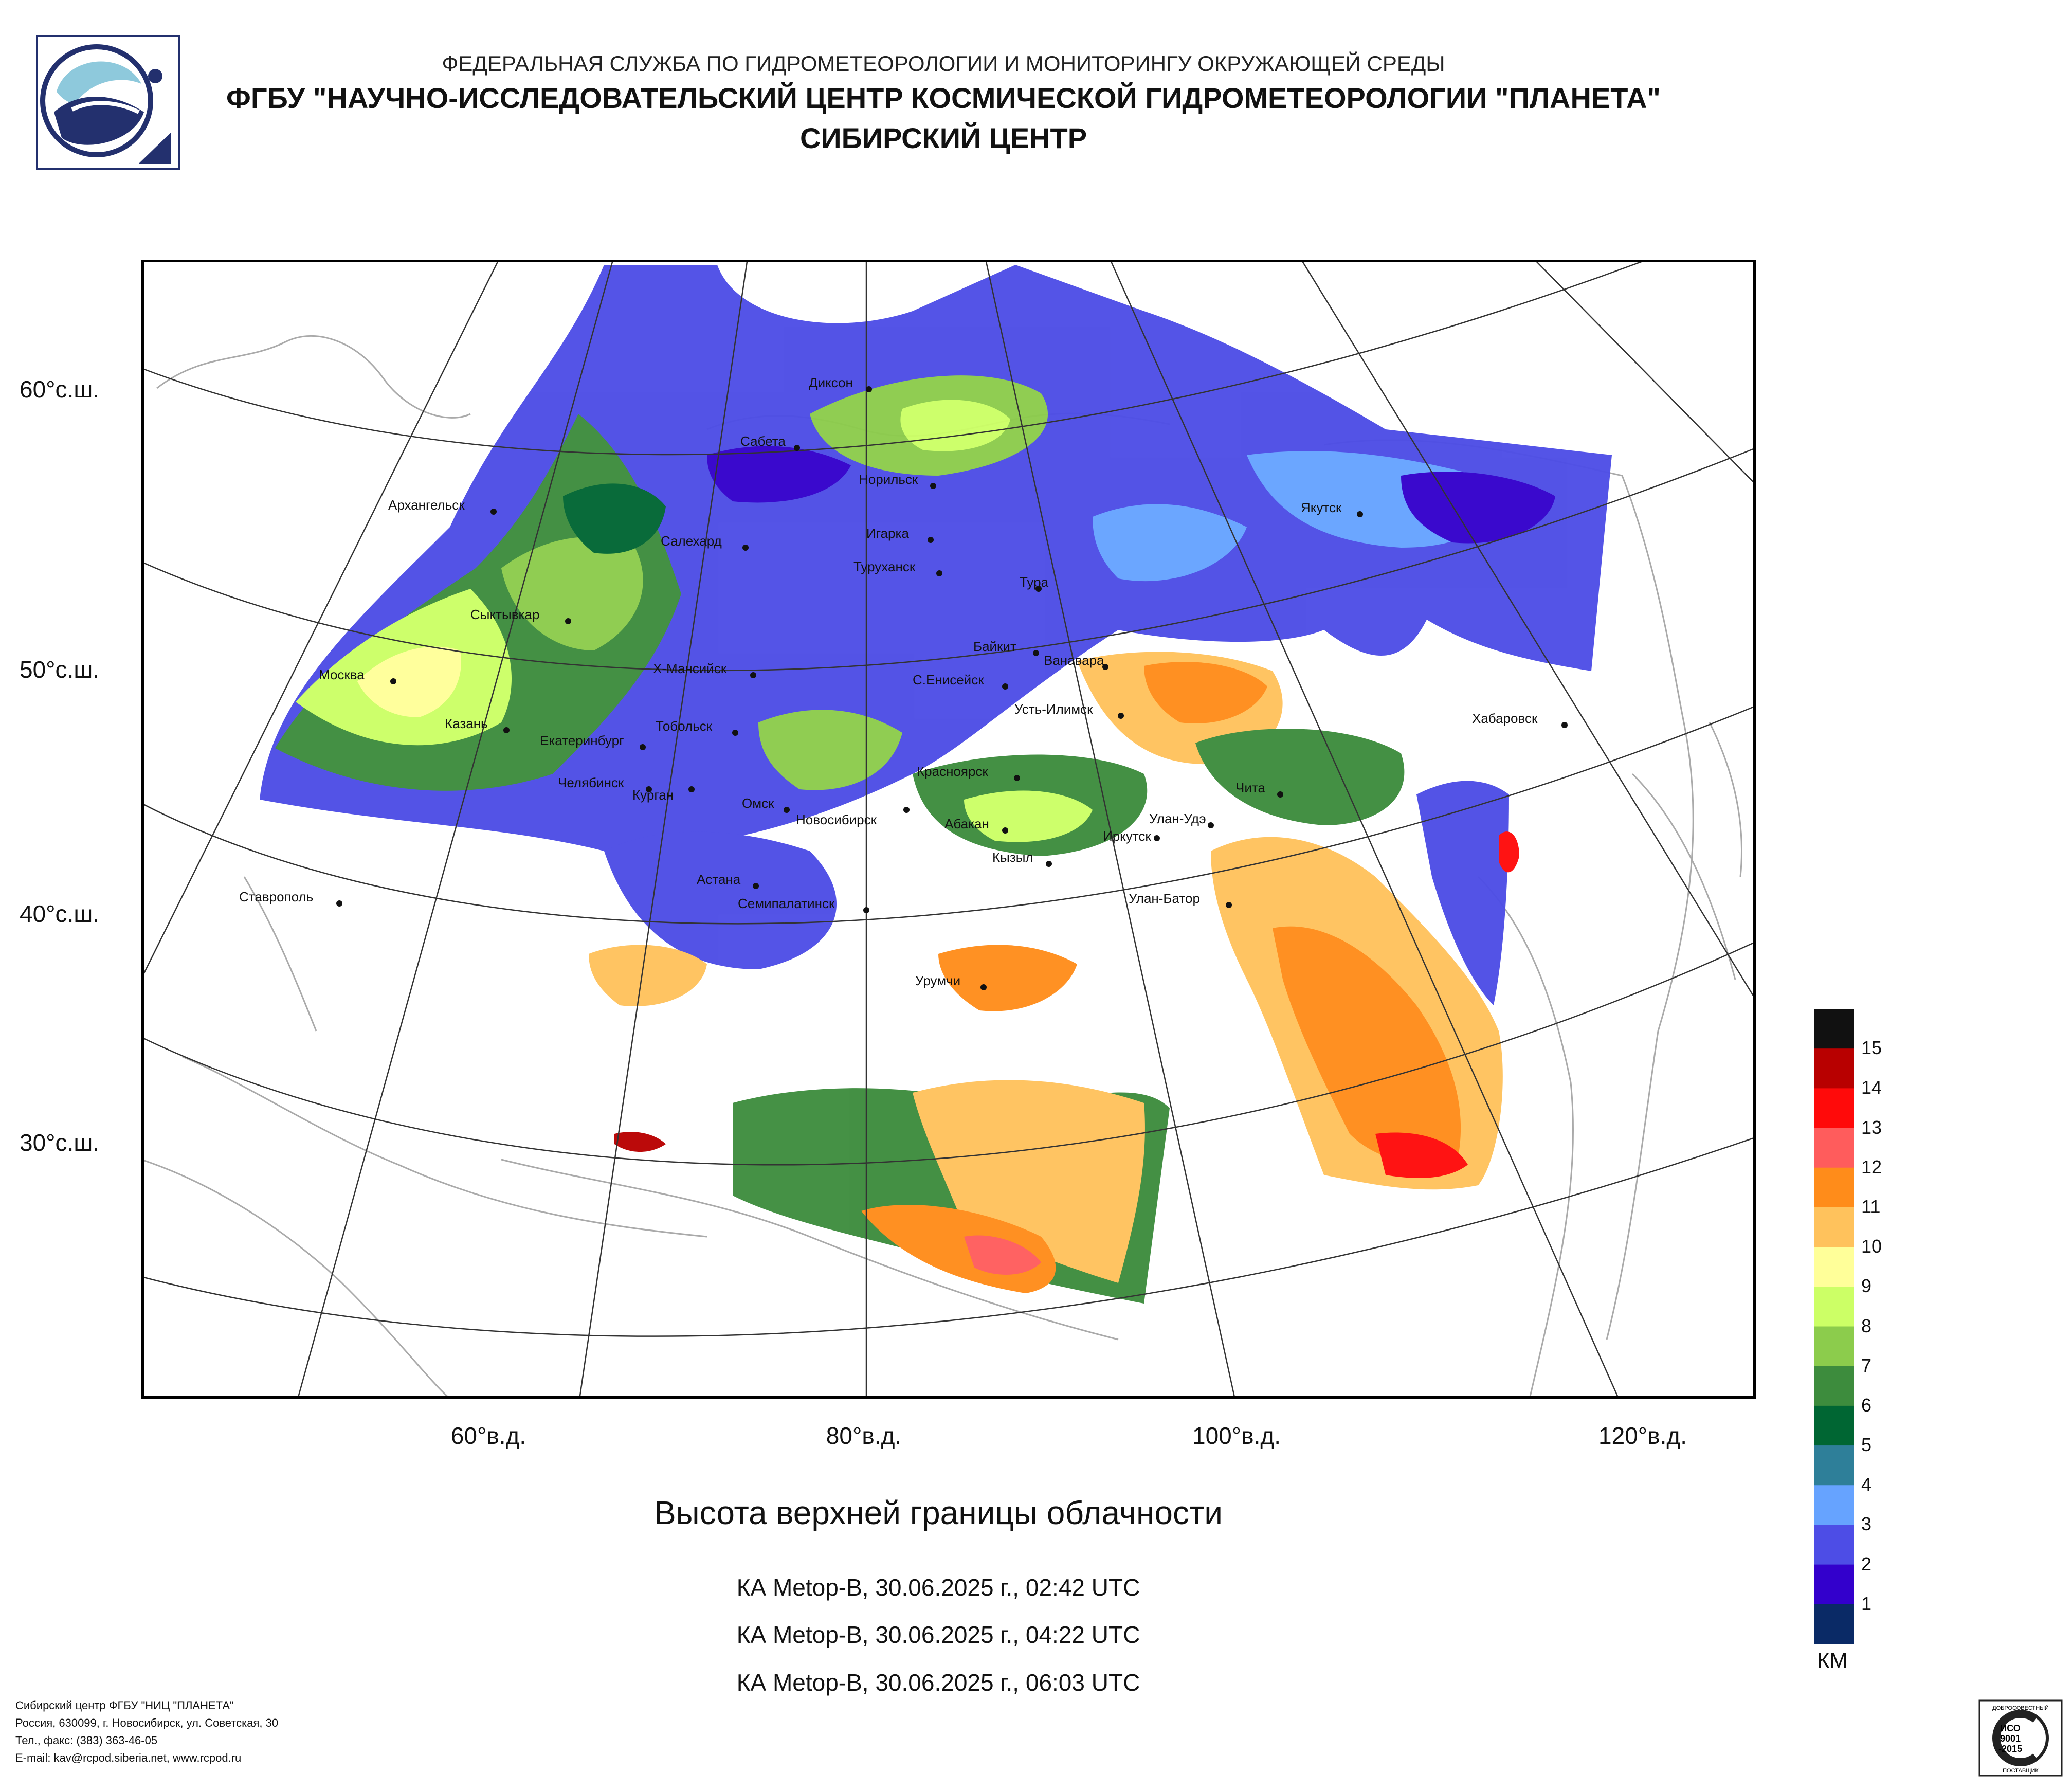 Image resolution: width=2072 pixels, height=1791 pixels. Describe the element at coordinates (504, 614) in the screenshot. I see `city-label: Сыктывкар` at that location.